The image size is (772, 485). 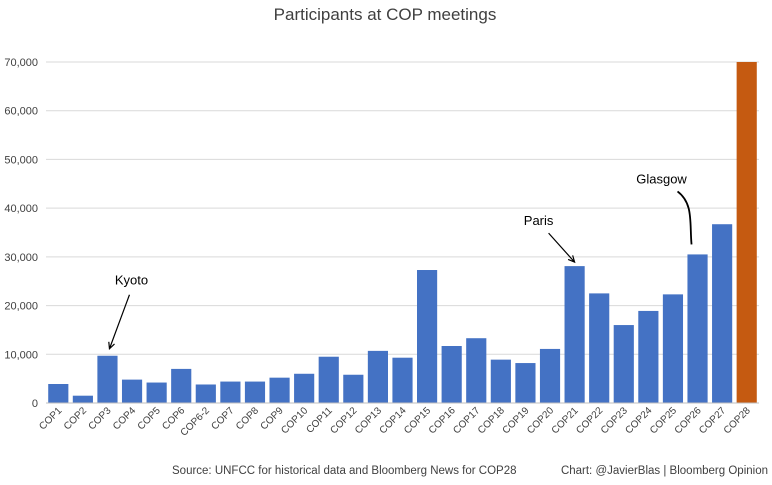 What do you see at coordinates (574, 334) in the screenshot?
I see `bar-cop21` at bounding box center [574, 334].